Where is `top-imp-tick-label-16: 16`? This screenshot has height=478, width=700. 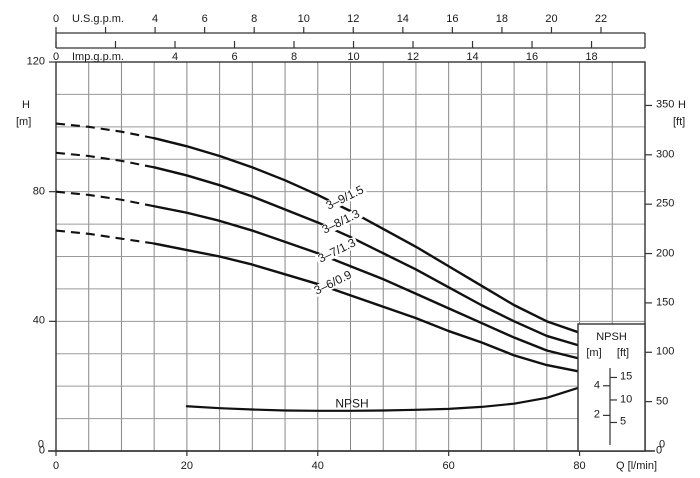
top-imp-tick-label-16: 16 is located at coordinates (532, 57).